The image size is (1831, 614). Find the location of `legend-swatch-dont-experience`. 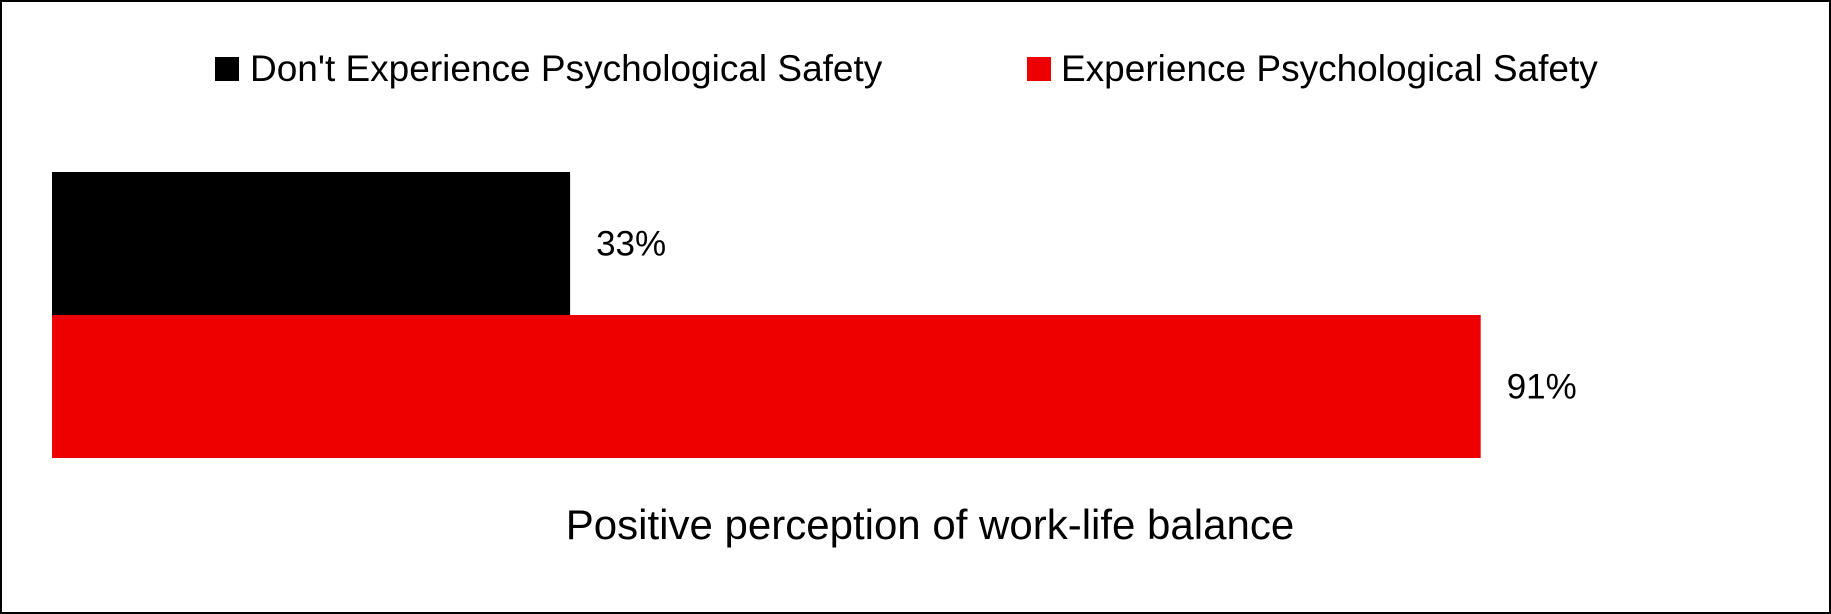

legend-swatch-dont-experience is located at coordinates (227, 69).